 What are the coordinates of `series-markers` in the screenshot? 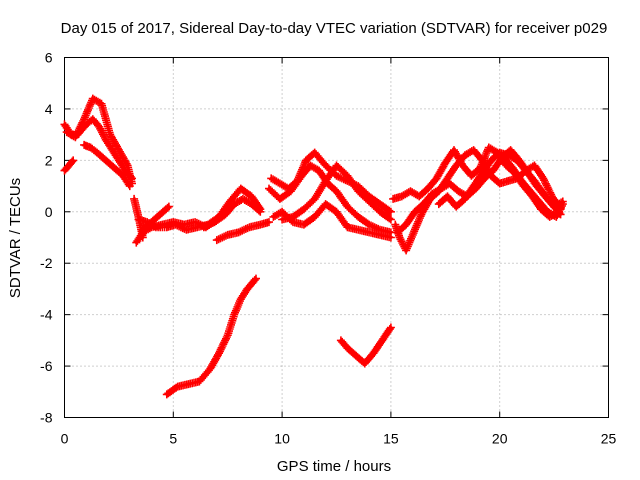 It's located at (365, 345).